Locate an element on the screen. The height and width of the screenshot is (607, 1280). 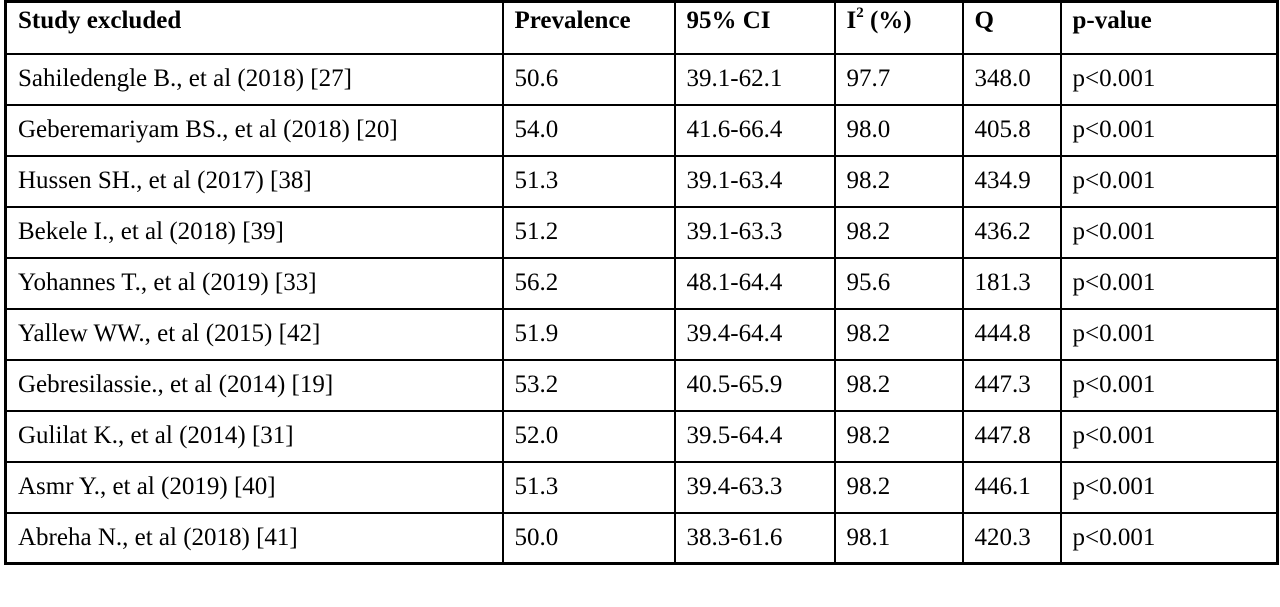
cell-study: Bekele I., et al (2018) [39] is located at coordinates (254, 232).